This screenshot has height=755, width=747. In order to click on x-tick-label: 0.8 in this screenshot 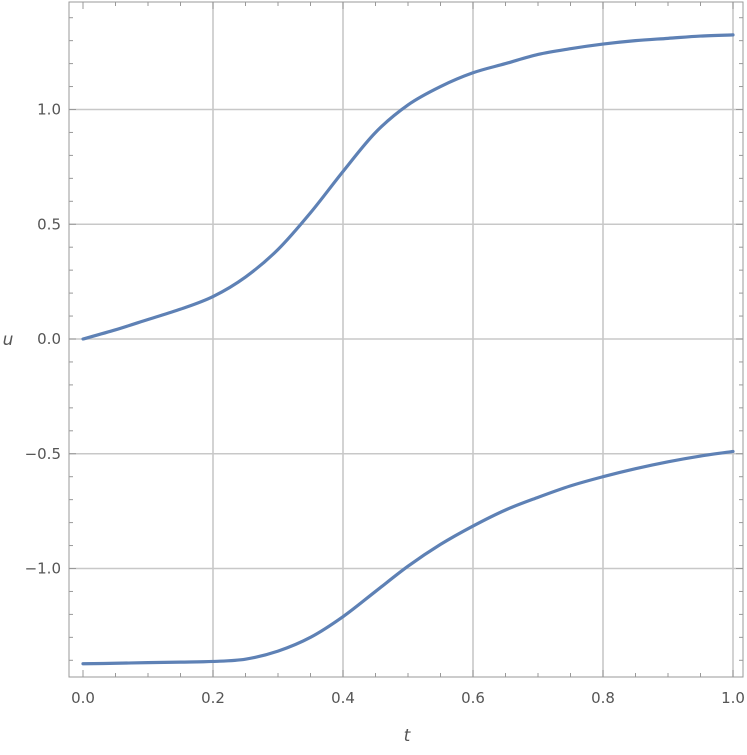, I will do `click(603, 698)`.